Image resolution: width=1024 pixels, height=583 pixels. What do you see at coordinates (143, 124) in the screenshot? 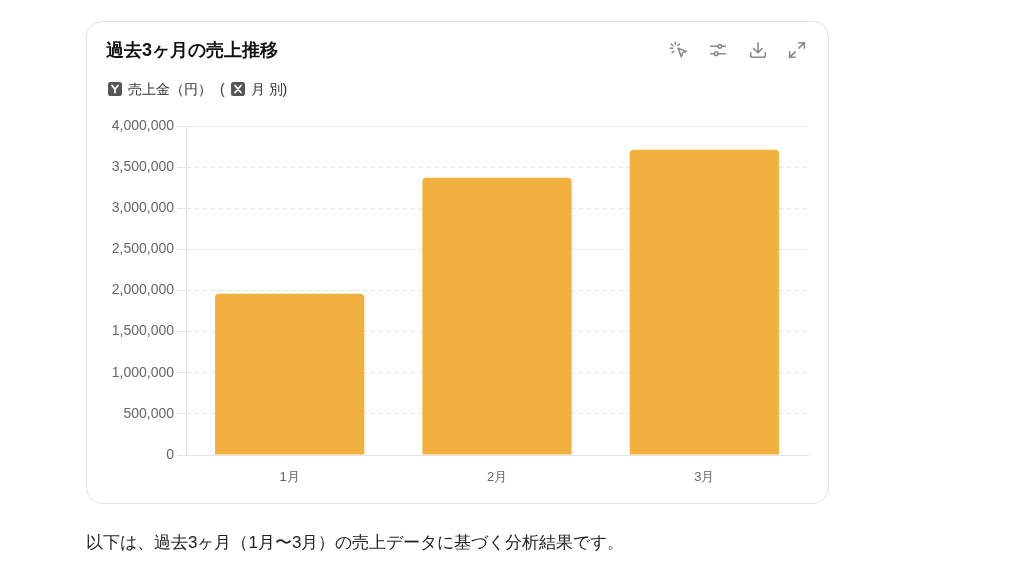
I see `y-tick-label: 4,000,000` at bounding box center [143, 124].